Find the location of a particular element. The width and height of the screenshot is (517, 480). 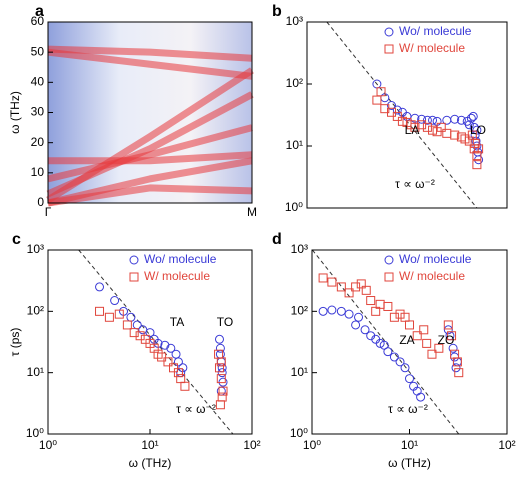

annotation: LA is located at coordinates (412, 130).